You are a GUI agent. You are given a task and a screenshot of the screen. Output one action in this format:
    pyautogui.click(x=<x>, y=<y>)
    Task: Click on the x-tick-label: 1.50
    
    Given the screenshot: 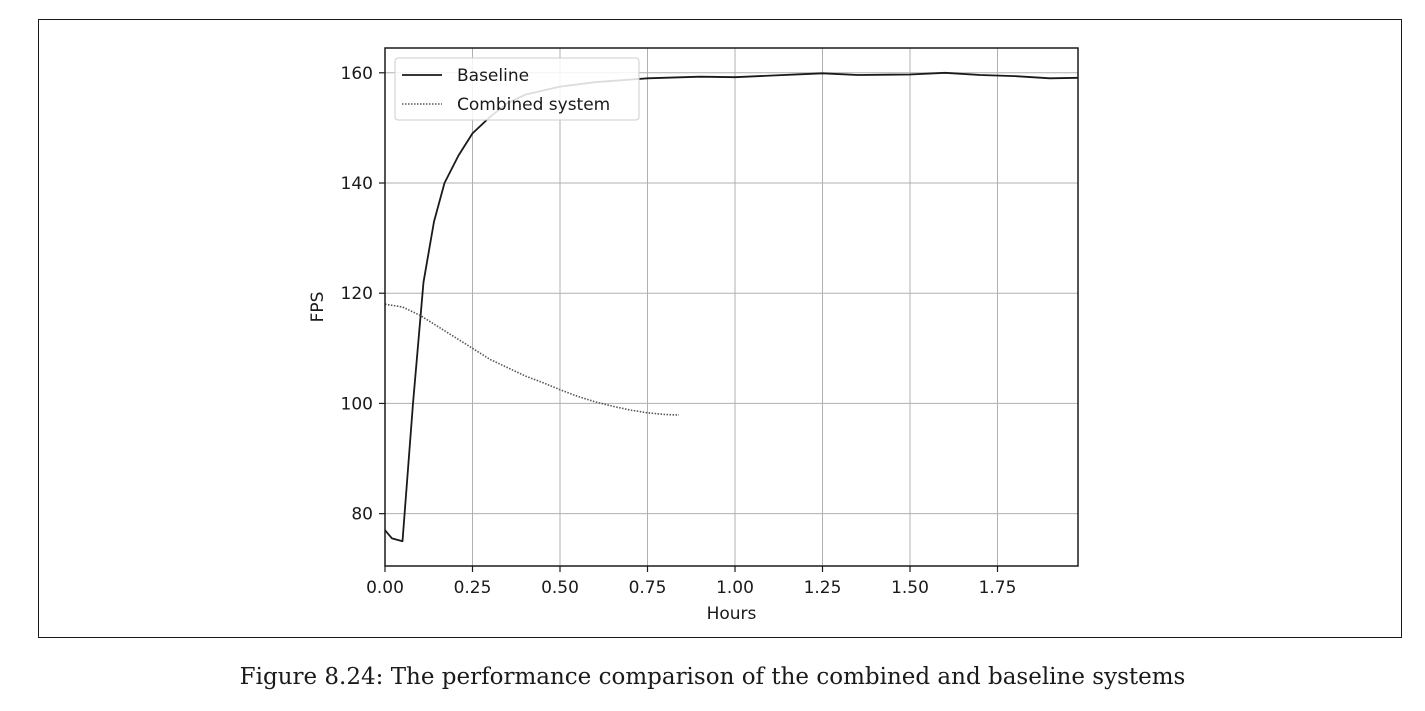 What is the action you would take?
    pyautogui.click(x=910, y=588)
    